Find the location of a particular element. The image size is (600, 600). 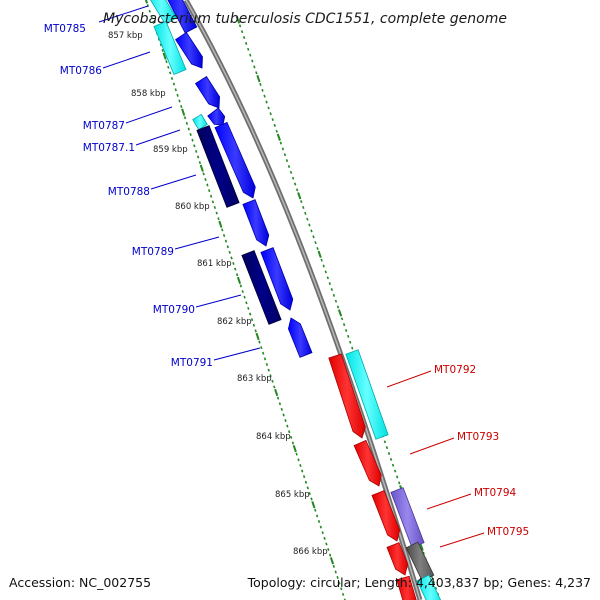

scale-label-862-kbp: 862 kbp is located at coordinates (234, 322).